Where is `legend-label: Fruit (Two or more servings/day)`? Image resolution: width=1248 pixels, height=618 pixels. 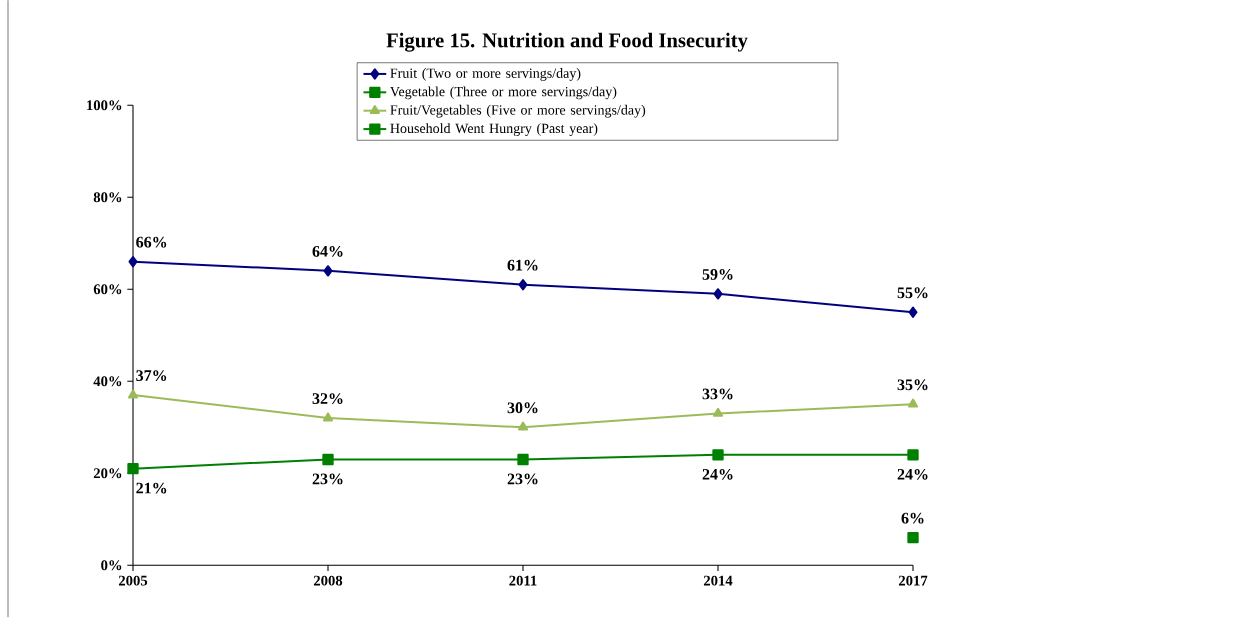 legend-label: Fruit (Two or more servings/day) is located at coordinates (485, 75).